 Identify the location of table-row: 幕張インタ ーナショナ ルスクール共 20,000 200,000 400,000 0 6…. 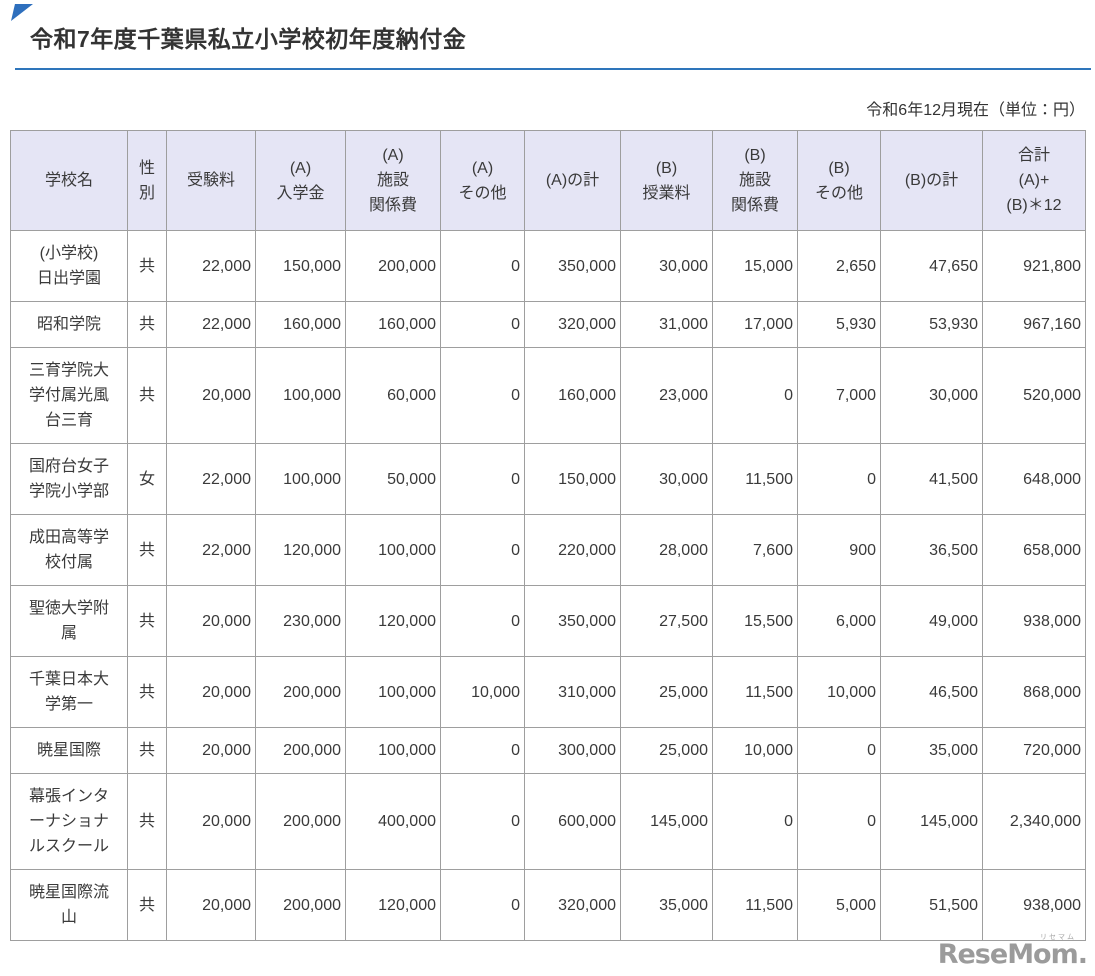
(548, 821).